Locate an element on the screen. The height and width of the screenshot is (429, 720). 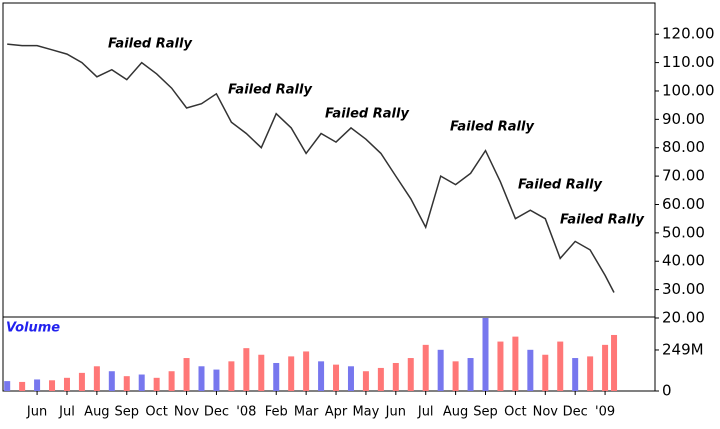
y-tick-label: 70.00 is located at coordinates (683, 176).